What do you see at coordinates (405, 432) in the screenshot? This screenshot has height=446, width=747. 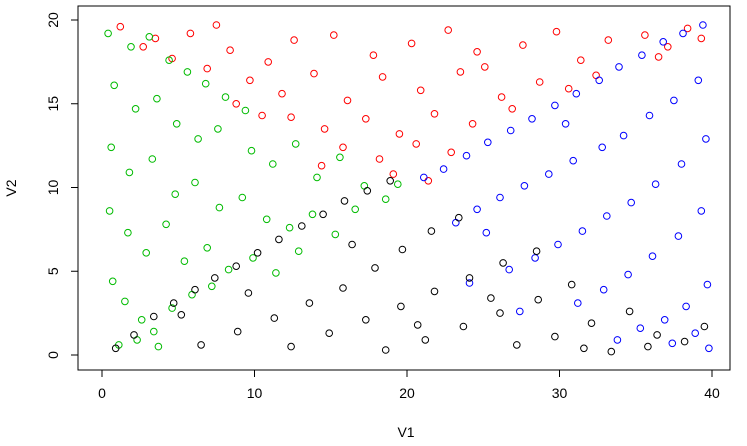 I see `x-axis-label: V1` at bounding box center [405, 432].